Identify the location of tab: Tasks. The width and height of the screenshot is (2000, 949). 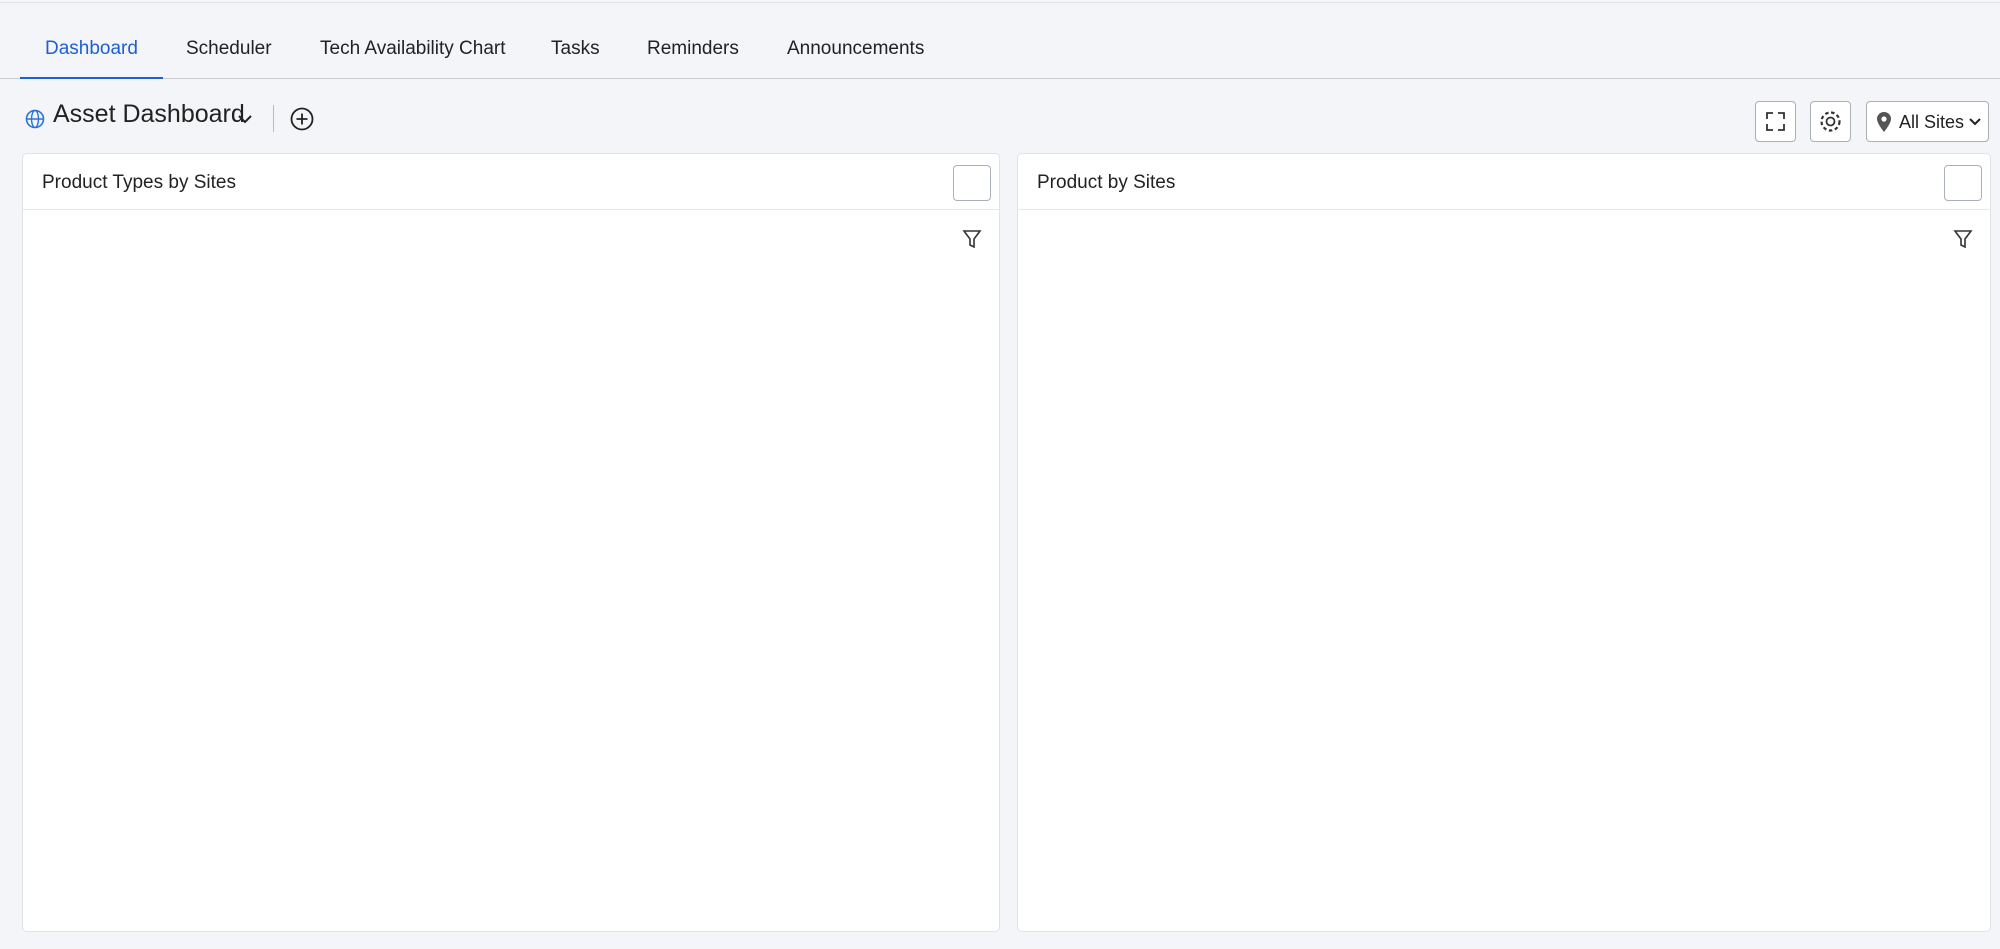
(575, 48).